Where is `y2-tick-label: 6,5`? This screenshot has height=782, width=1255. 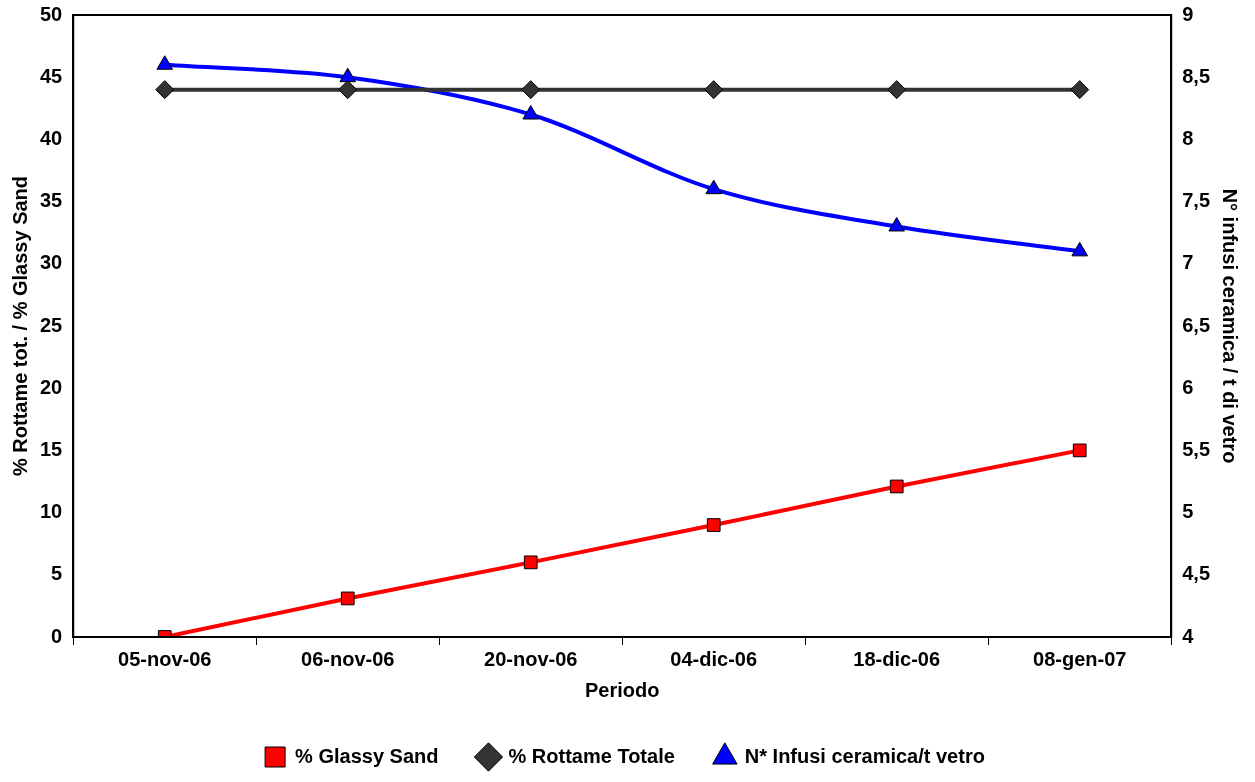
y2-tick-label: 6,5 is located at coordinates (1196, 324).